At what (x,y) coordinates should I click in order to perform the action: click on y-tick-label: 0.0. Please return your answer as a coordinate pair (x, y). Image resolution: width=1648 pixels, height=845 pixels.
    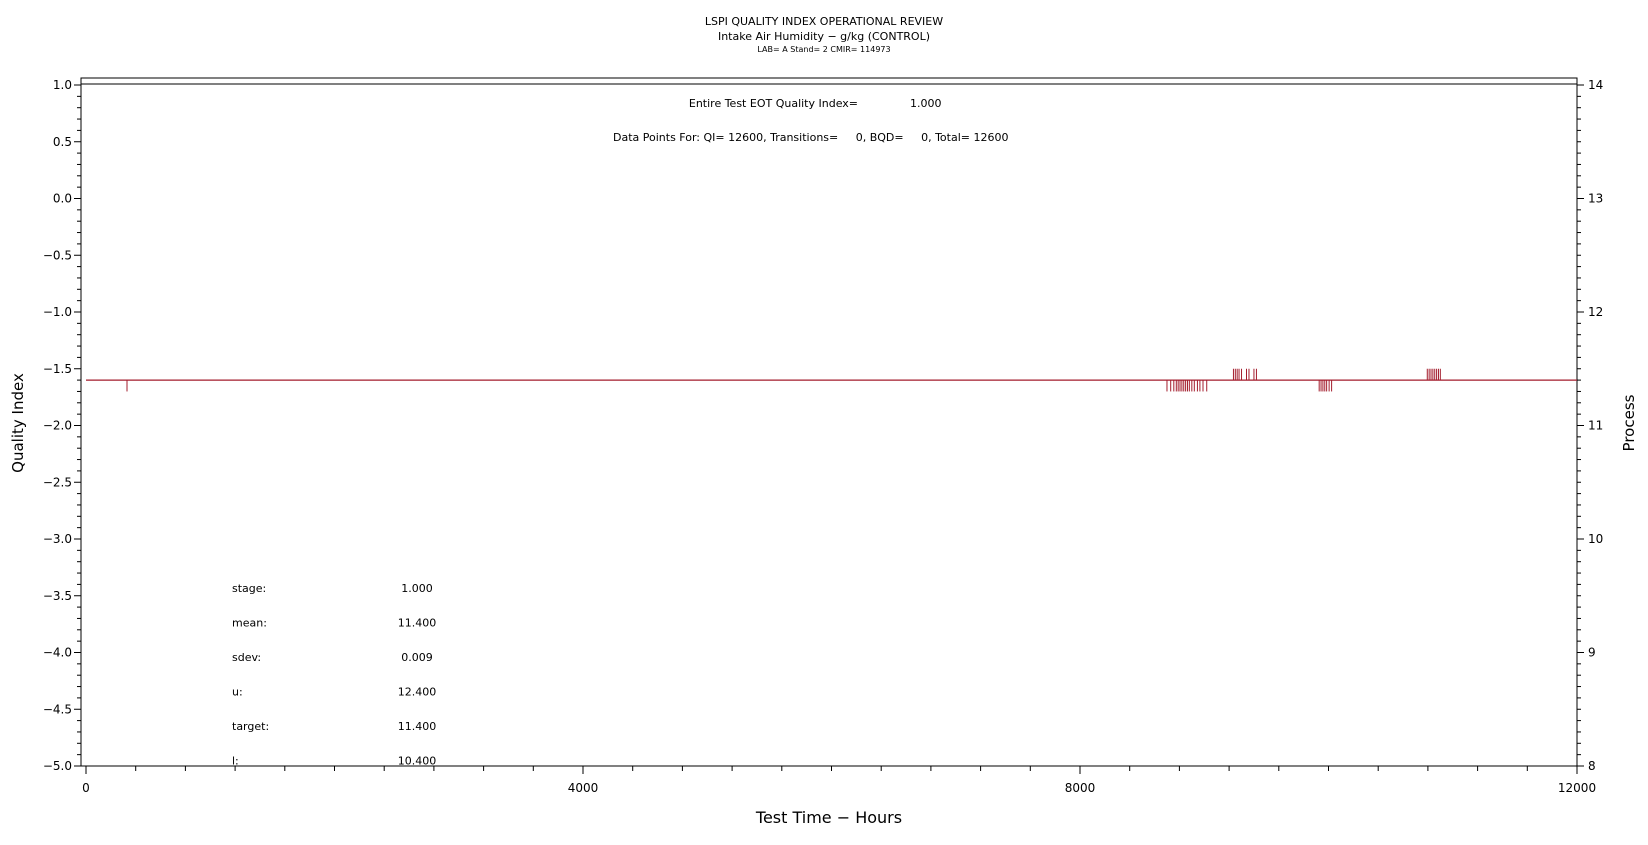
    Looking at the image, I should click on (62, 199).